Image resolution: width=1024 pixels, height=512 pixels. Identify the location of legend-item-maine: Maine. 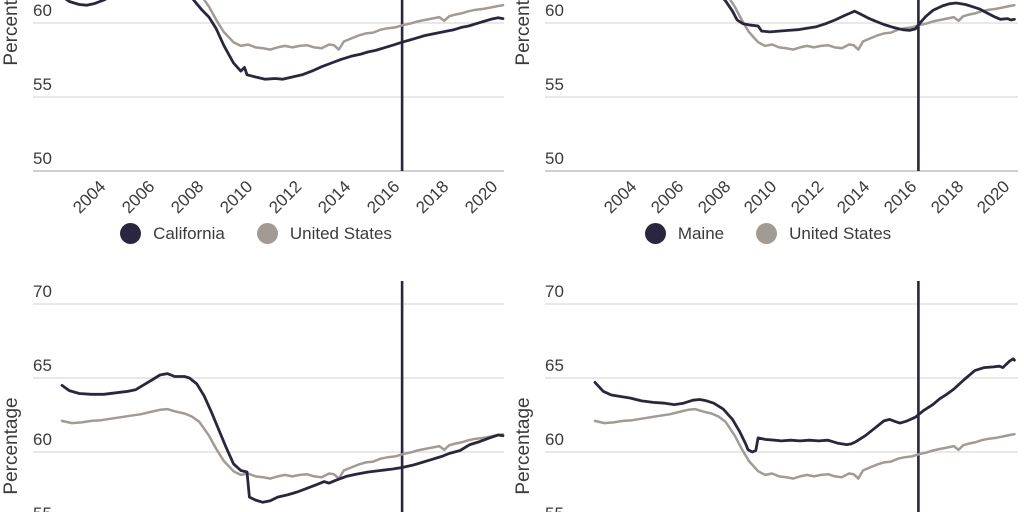
(684, 233).